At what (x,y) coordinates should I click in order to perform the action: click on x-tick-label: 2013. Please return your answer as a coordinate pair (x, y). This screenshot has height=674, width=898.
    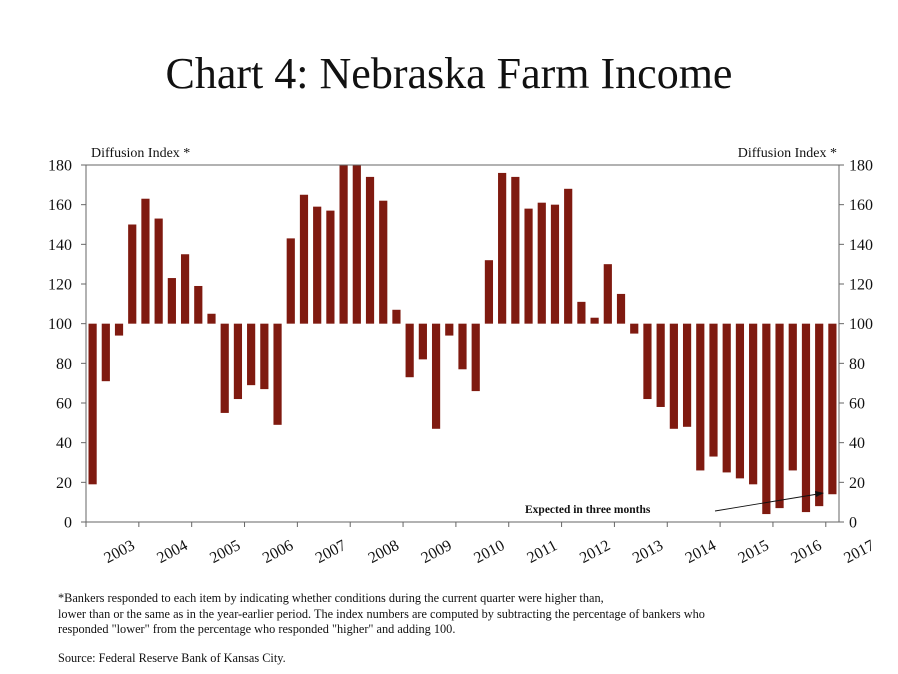
    Looking at the image, I should click on (648, 552).